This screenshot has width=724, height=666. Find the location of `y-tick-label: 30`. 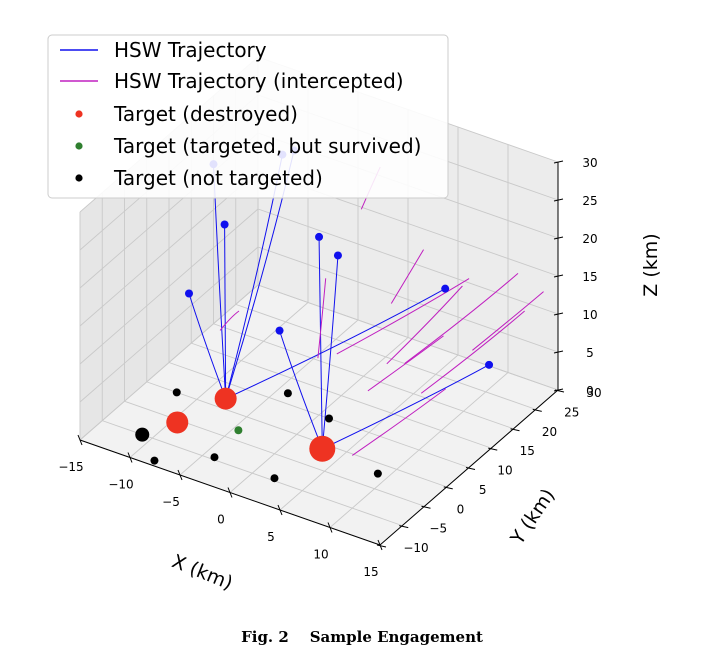

y-tick-label: 30 is located at coordinates (593, 393).